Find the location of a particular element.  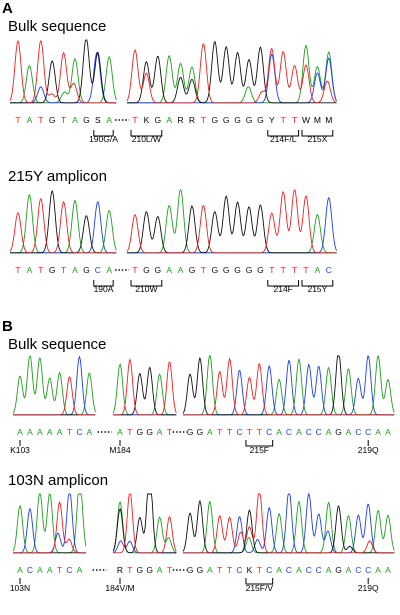

row-title-a-bulk: Bulk sequence is located at coordinates (57, 26).